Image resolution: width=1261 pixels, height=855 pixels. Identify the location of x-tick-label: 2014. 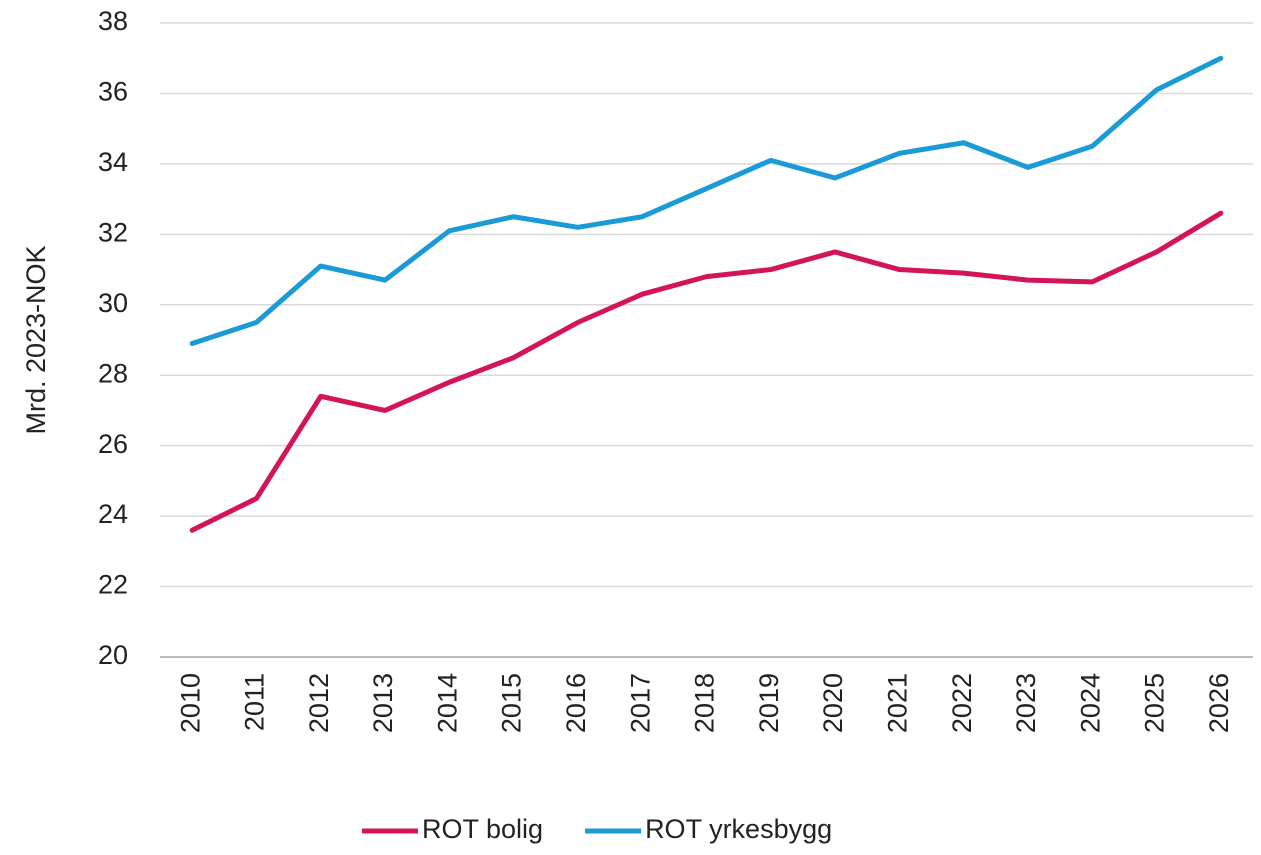
(447, 703).